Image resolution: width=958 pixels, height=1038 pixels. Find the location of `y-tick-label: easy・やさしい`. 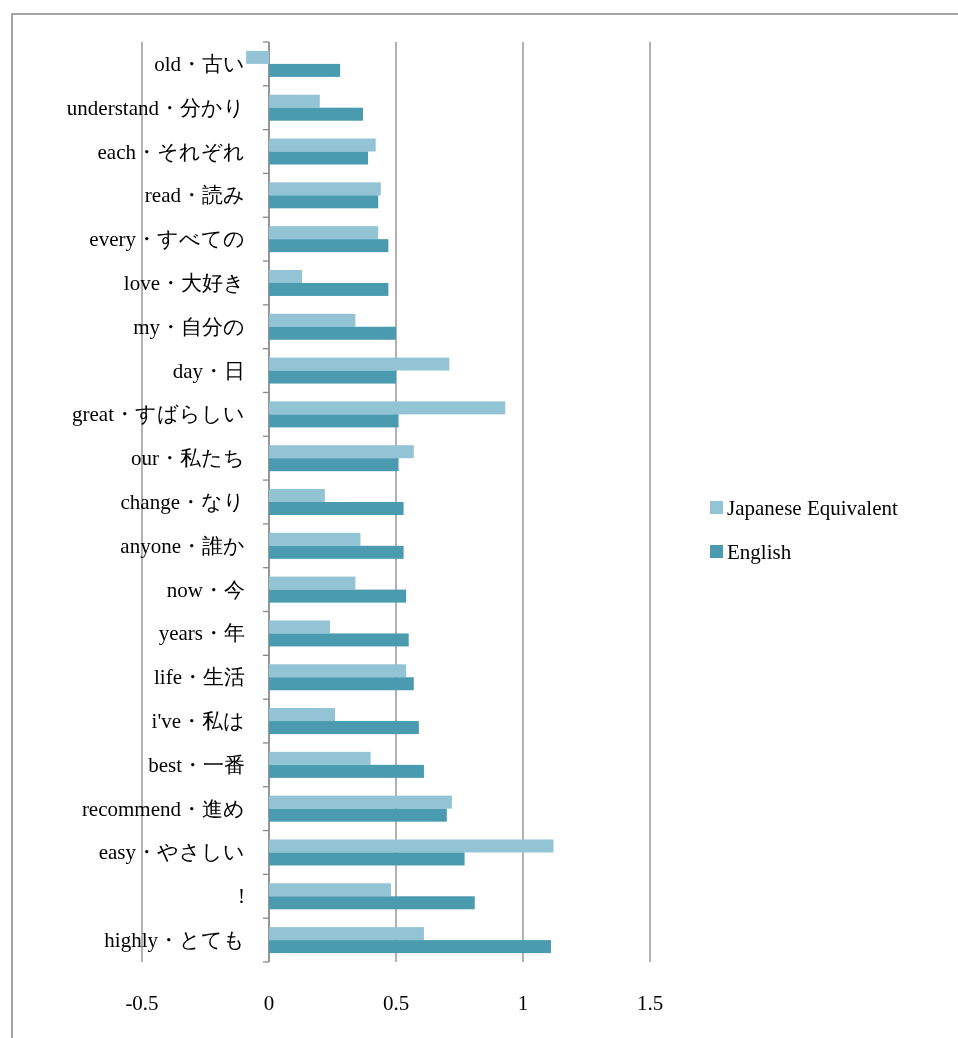

y-tick-label: easy・やさしい is located at coordinates (171, 852).